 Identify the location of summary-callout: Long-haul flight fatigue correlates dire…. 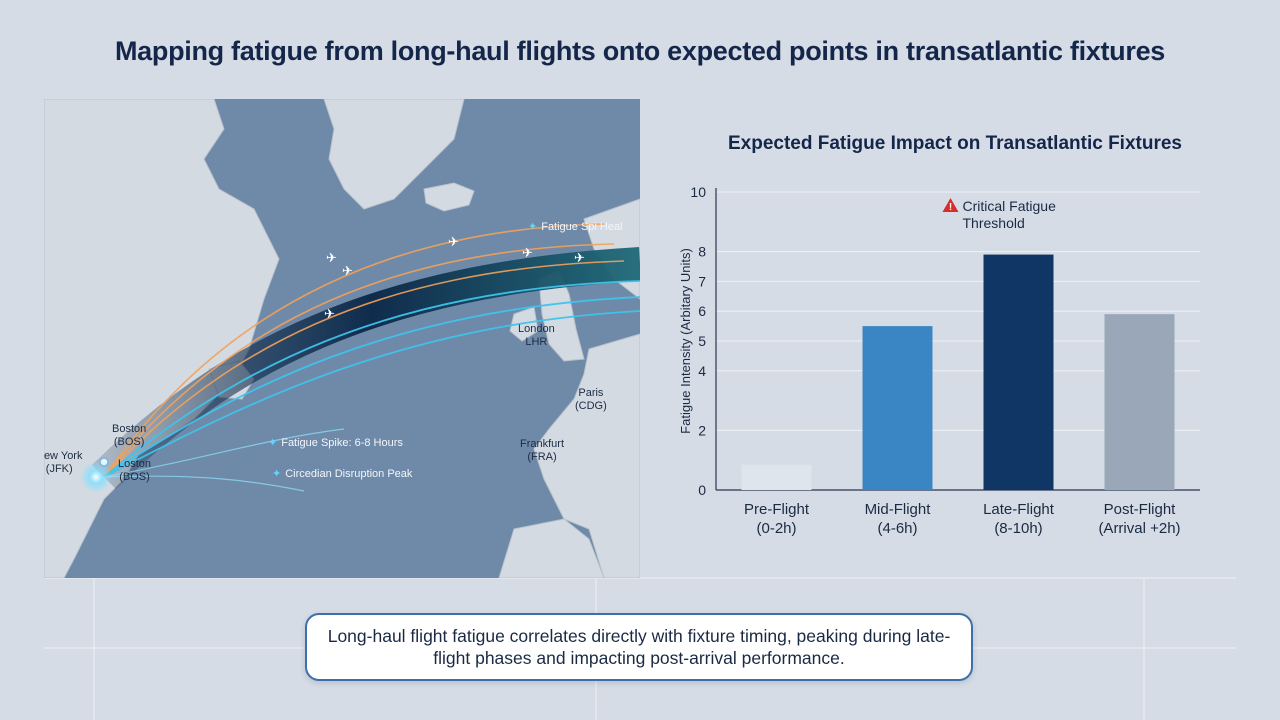
(639, 647).